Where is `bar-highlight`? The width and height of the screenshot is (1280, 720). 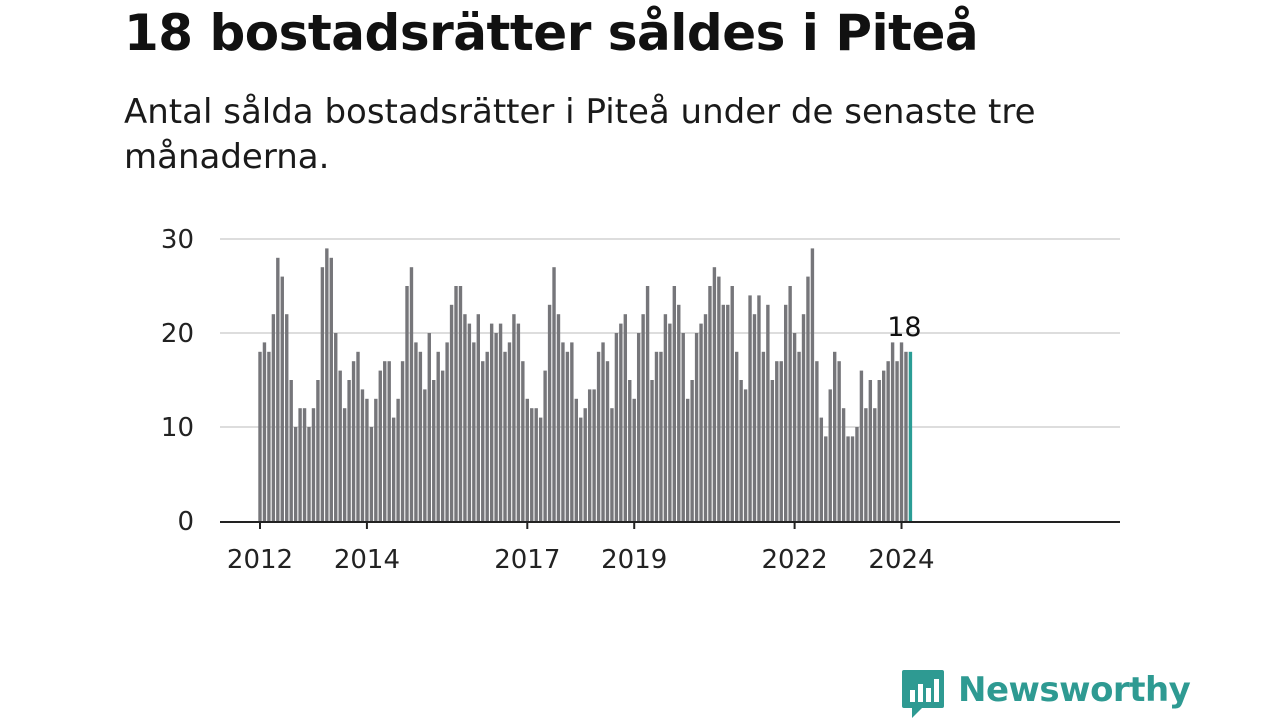
bar-highlight is located at coordinates (910, 436).